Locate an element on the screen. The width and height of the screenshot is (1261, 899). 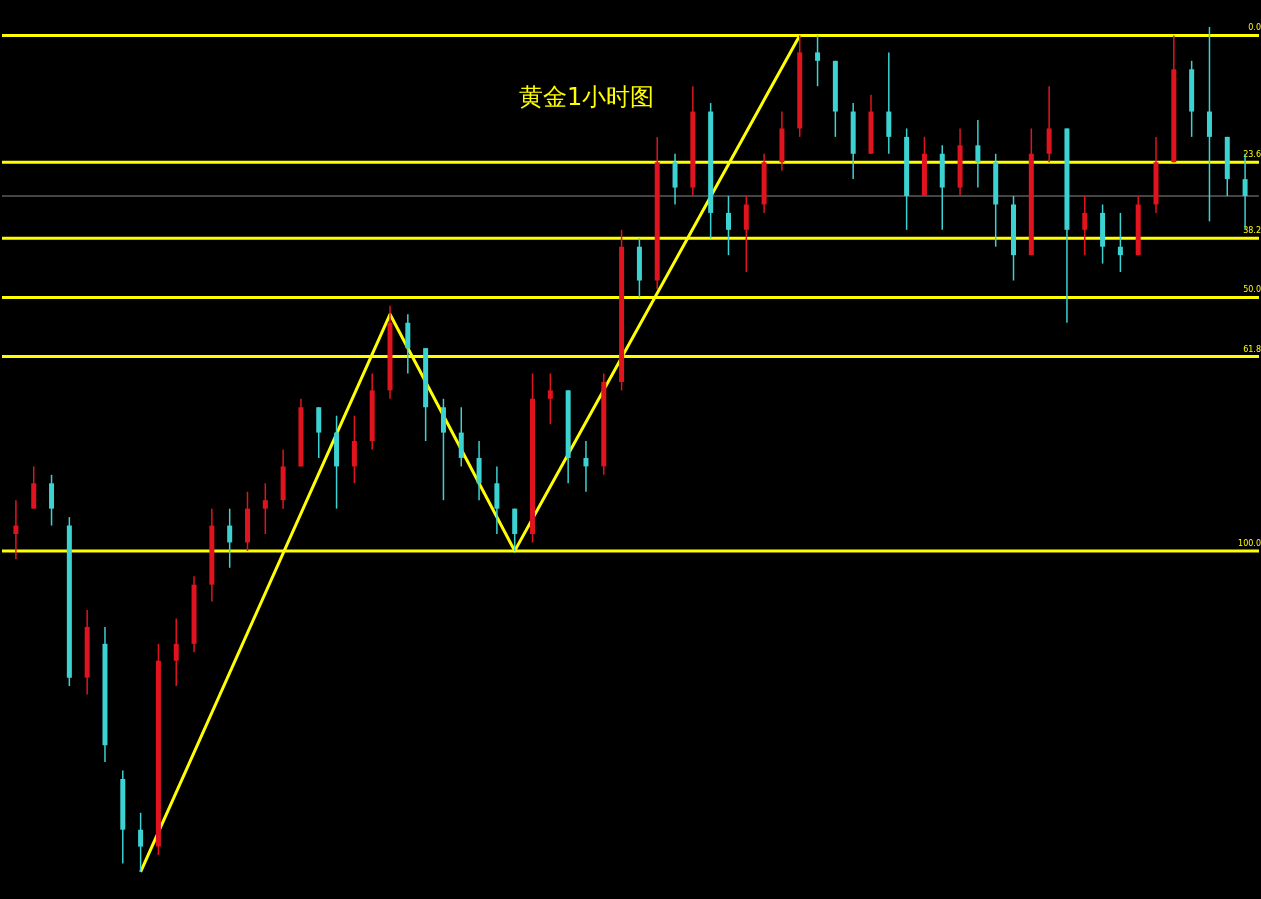
annotation: 100.0 is located at coordinates (1249, 543).